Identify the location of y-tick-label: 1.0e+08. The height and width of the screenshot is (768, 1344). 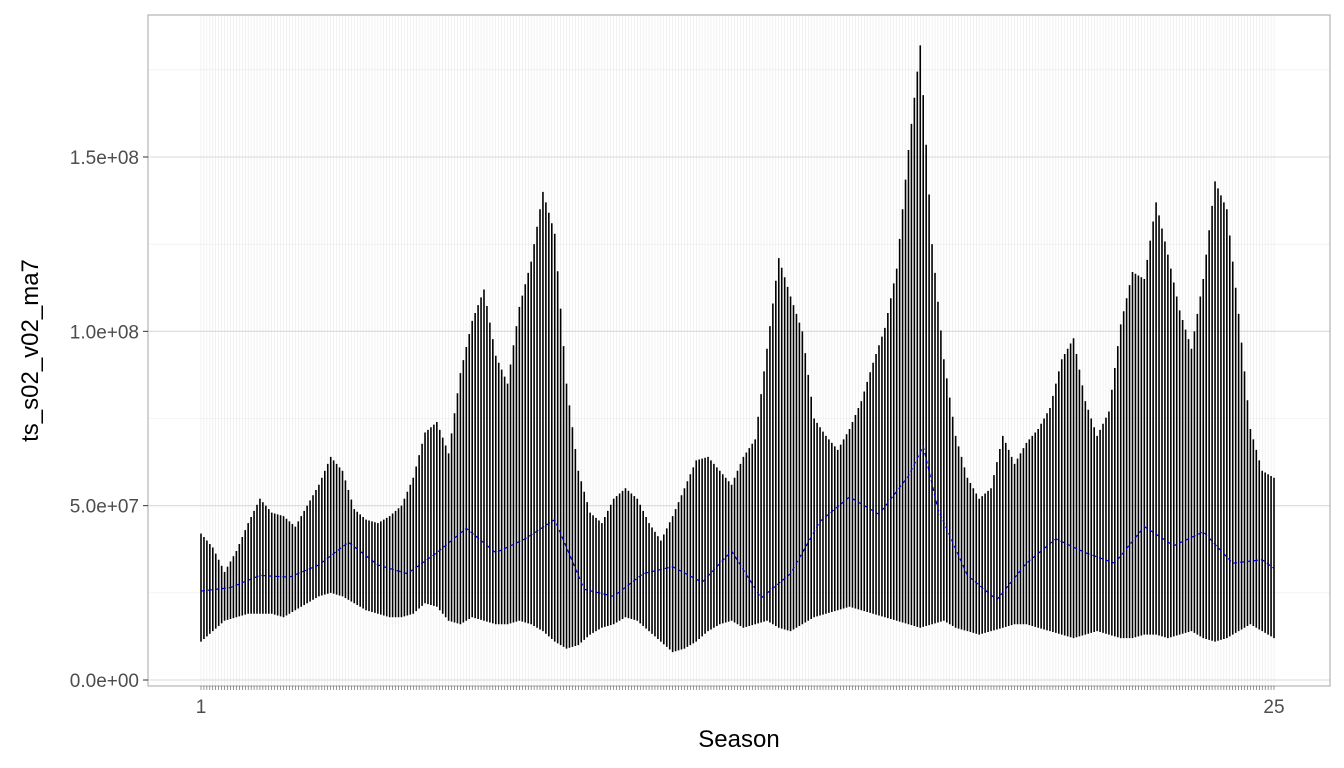
(104, 332).